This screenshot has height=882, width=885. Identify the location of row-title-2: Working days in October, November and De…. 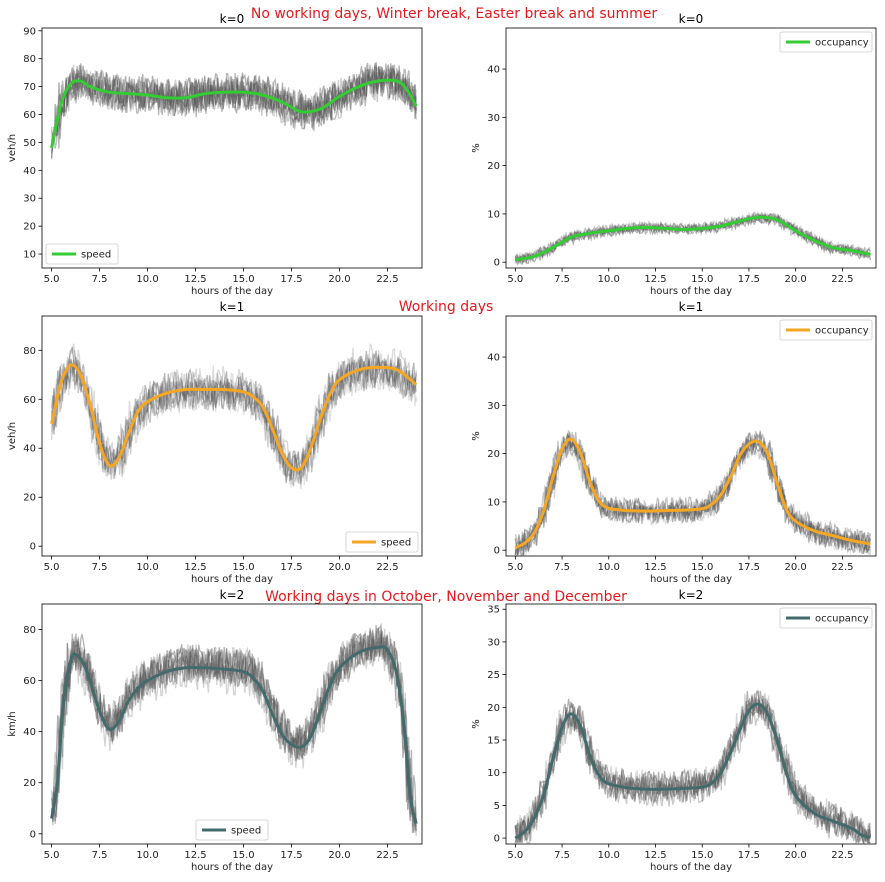
(446, 597).